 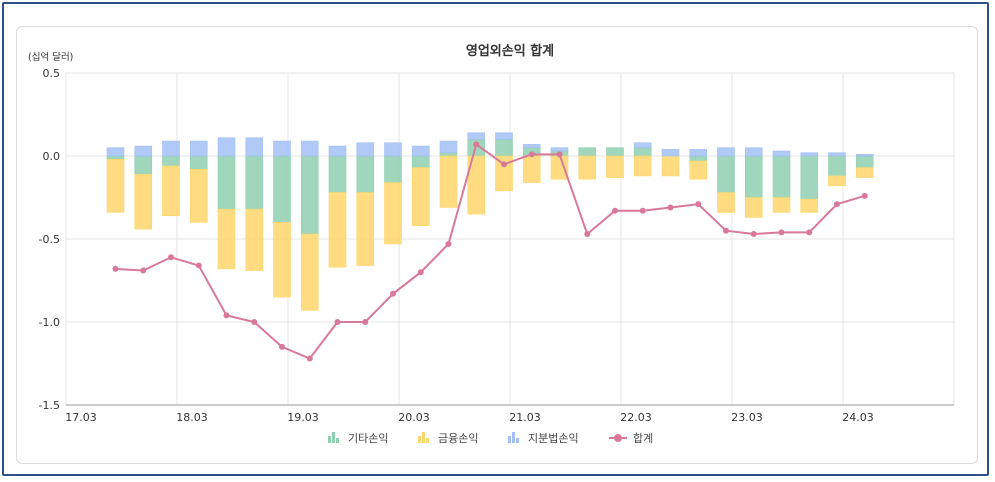 What do you see at coordinates (510, 51) in the screenshot?
I see `chart-title: 영업외손익 합계` at bounding box center [510, 51].